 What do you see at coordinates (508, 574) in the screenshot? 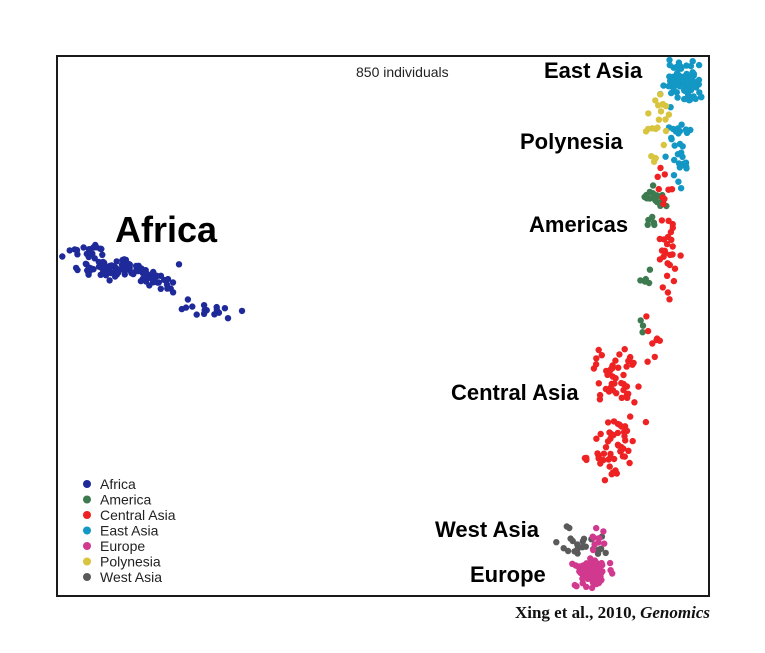
I see `region-label-europe: Europe` at bounding box center [508, 574].